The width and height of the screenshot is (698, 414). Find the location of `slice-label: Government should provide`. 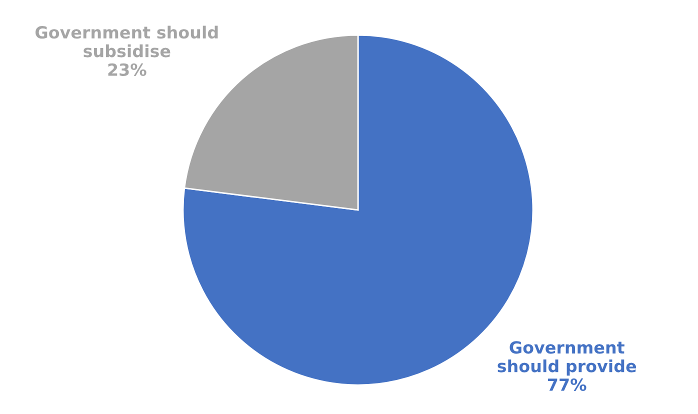

slice-label: Government should provide is located at coordinates (567, 358).